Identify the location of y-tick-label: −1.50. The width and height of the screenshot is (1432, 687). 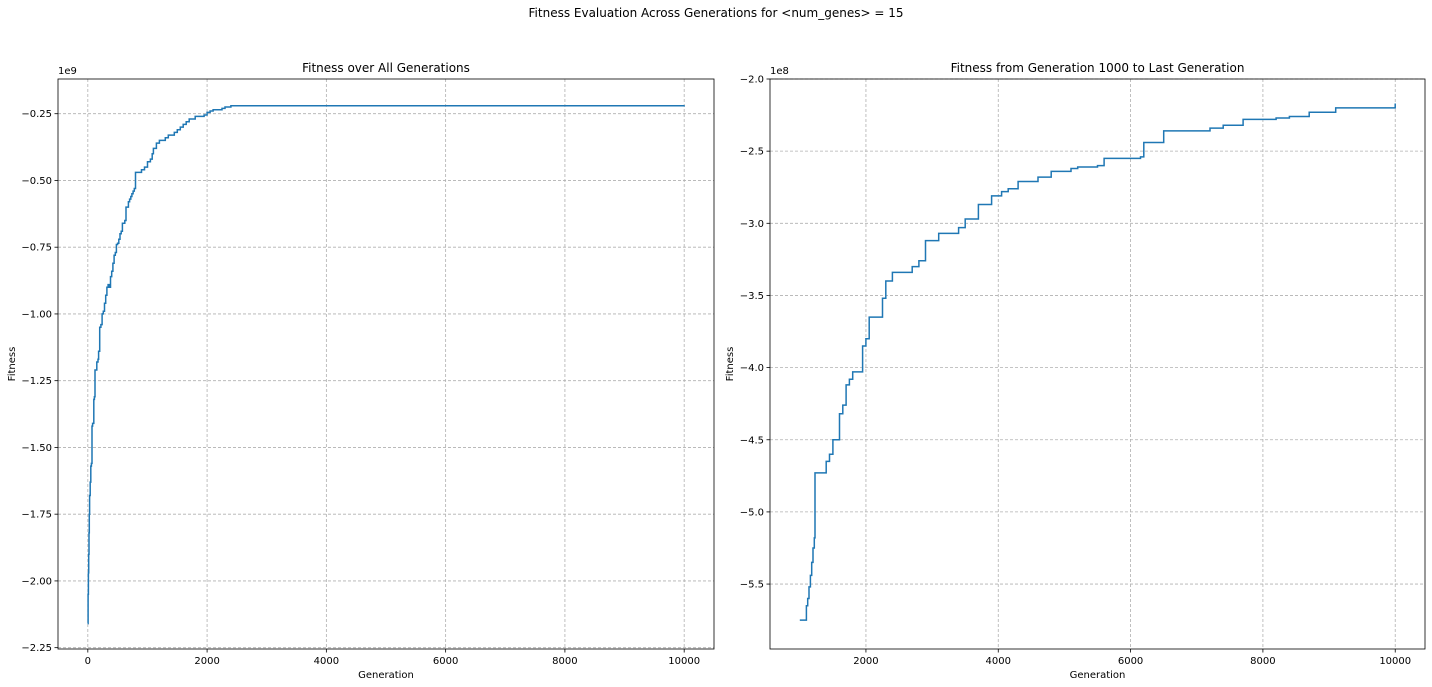
(36, 448).